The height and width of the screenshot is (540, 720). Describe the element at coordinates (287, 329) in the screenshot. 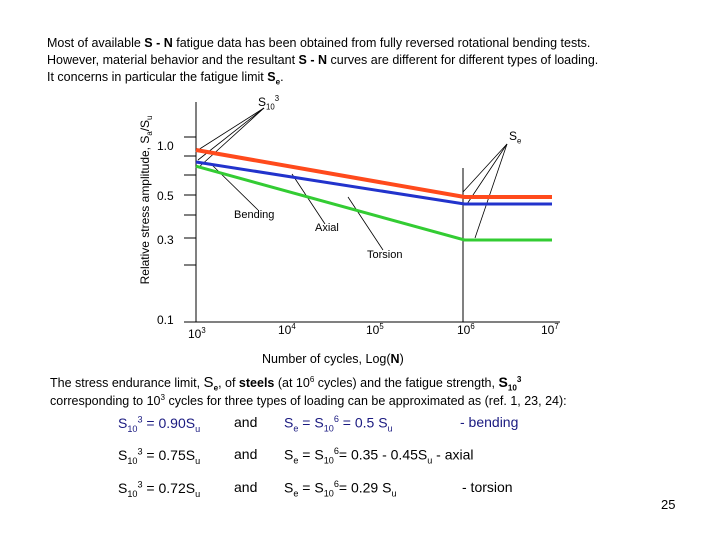

I see `x-tick-label-1e4: 10⁴` at that location.